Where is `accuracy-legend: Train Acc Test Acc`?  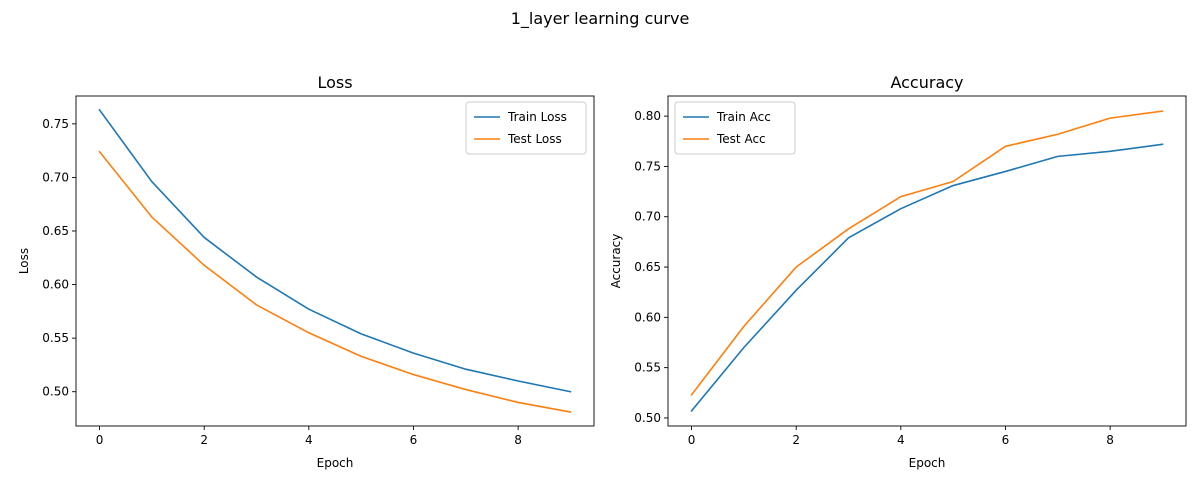
accuracy-legend: Train Acc Test Acc is located at coordinates (735, 128).